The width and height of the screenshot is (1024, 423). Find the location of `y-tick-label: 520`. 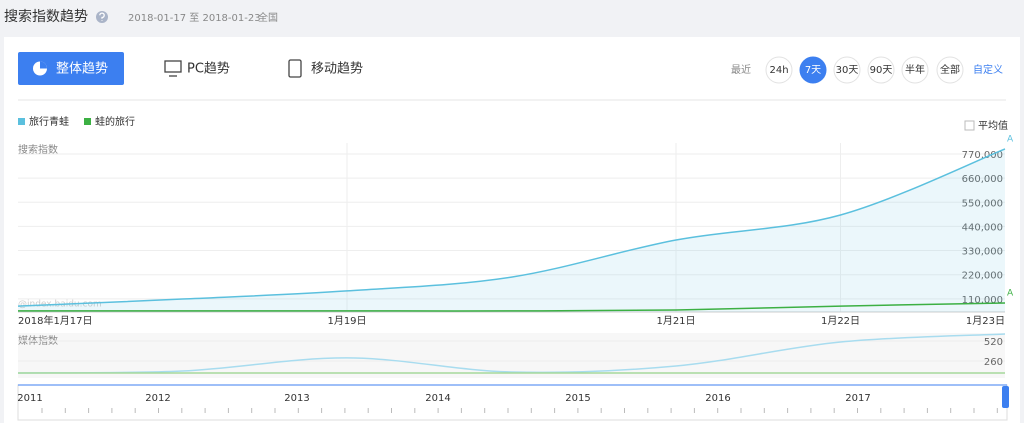

y-tick-label: 520 is located at coordinates (993, 342).